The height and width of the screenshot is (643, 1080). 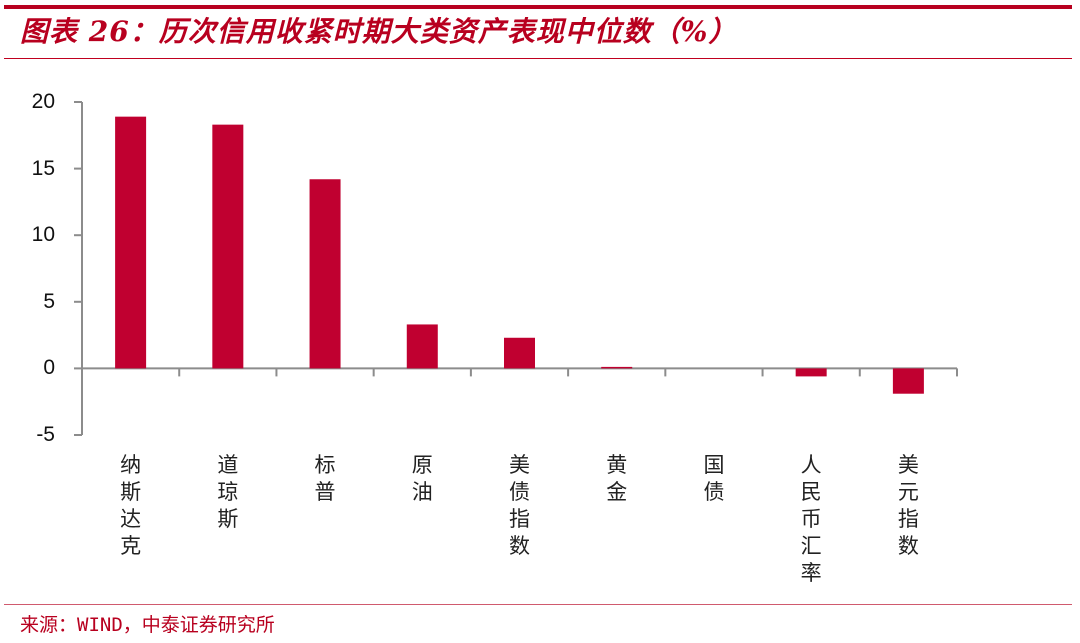 What do you see at coordinates (325, 478) in the screenshot?
I see `x-category-label: 标 普` at bounding box center [325, 478].